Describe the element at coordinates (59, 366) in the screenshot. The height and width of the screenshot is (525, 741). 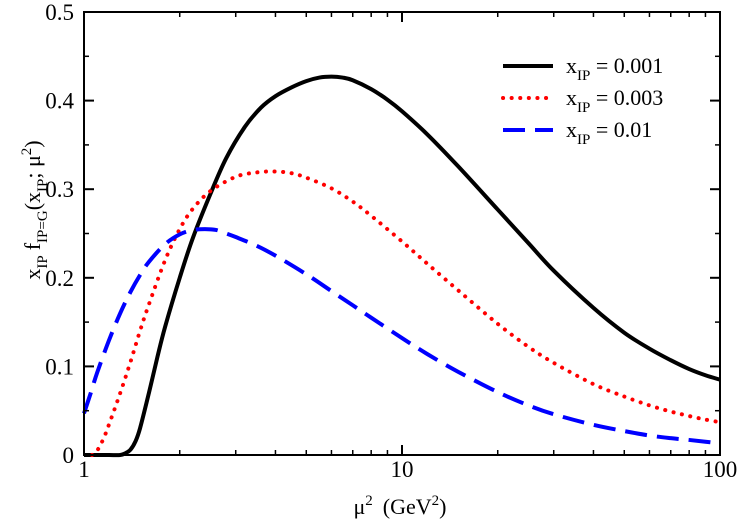
I see `y-tick-label: 0.1` at that location.